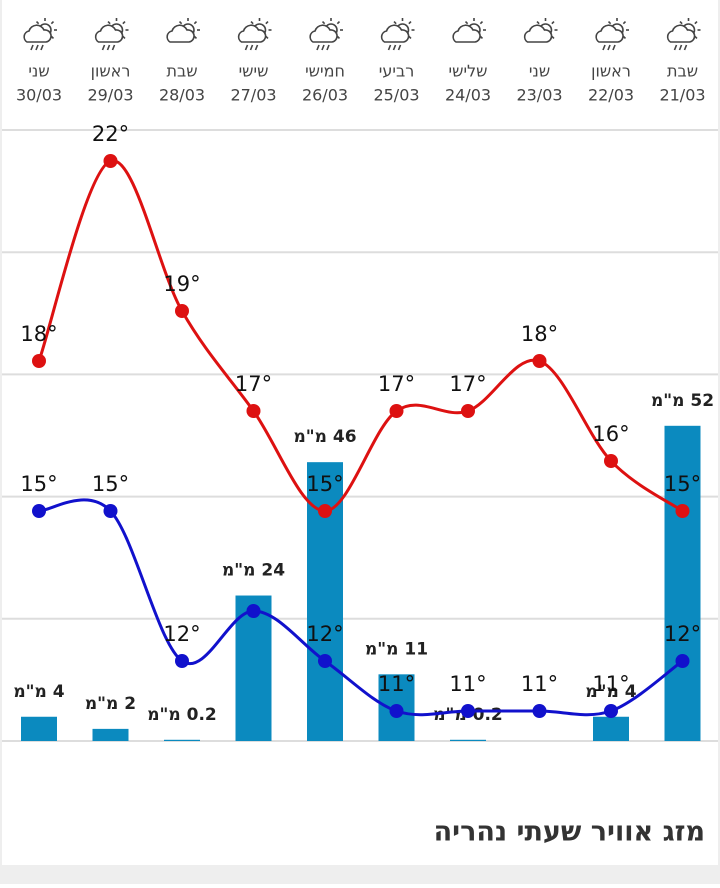 The height and width of the screenshot is (888, 720). What do you see at coordinates (539, 95) in the screenshot?
I see `date-label: 23/03` at bounding box center [539, 95].